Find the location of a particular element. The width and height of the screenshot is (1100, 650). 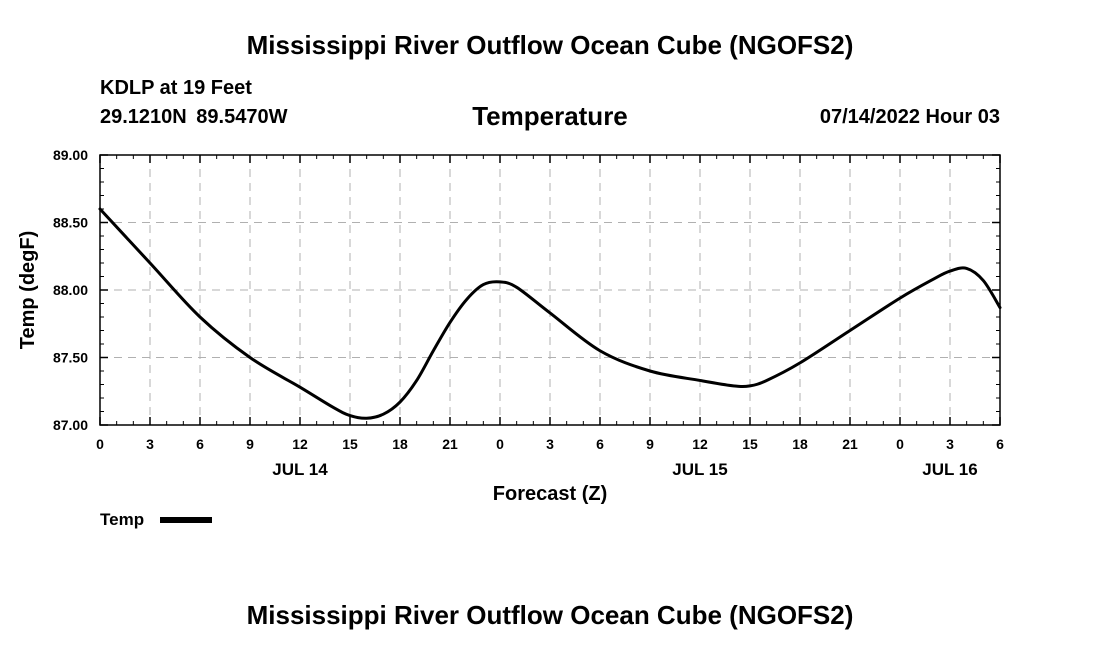

y-tick-label: 87.00 is located at coordinates (70, 425).